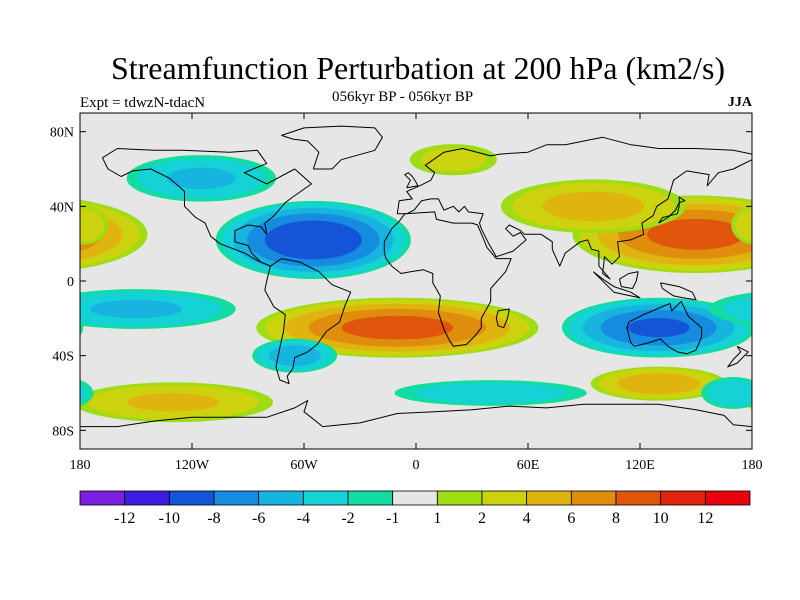  I want to click on anomaly-se-indian-high, so click(658, 383).